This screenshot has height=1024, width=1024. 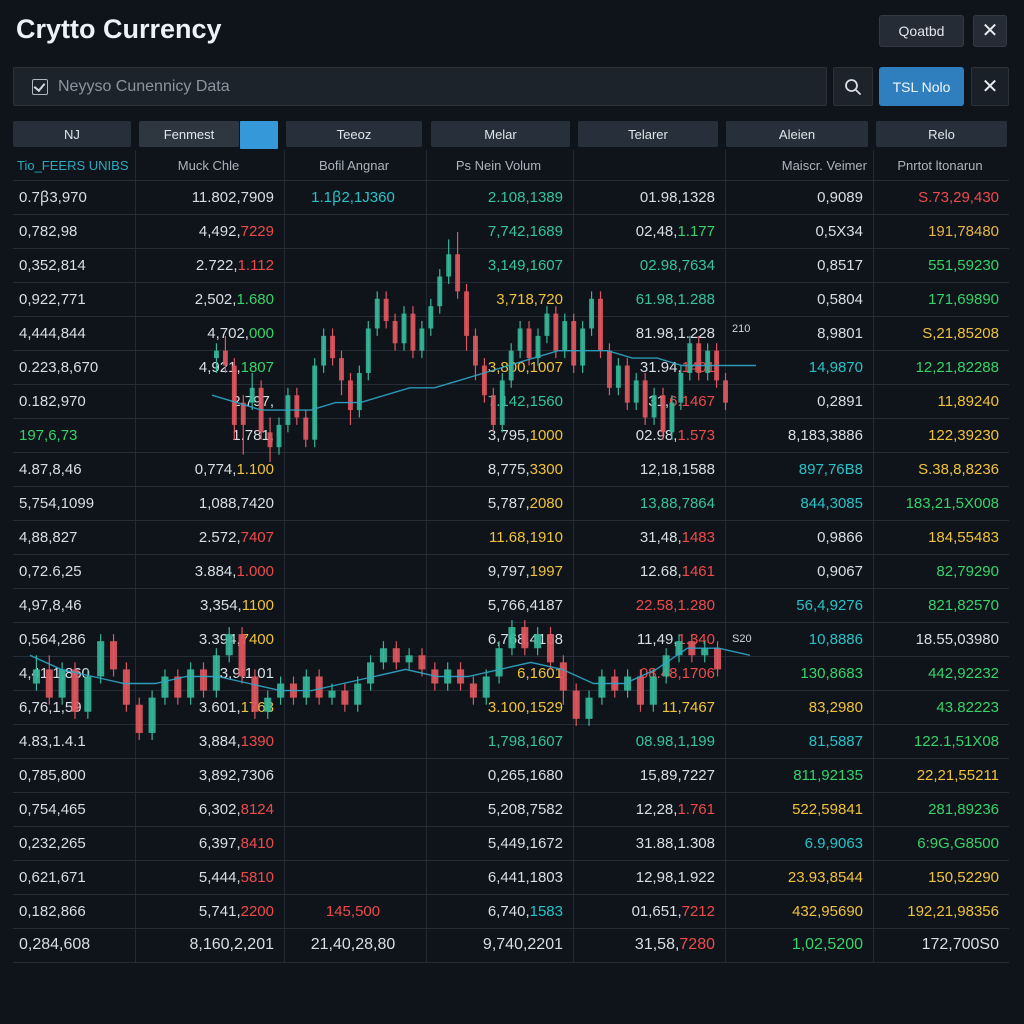 What do you see at coordinates (232, 197) in the screenshot?
I see `table-cell: 11.802,7909` at bounding box center [232, 197].